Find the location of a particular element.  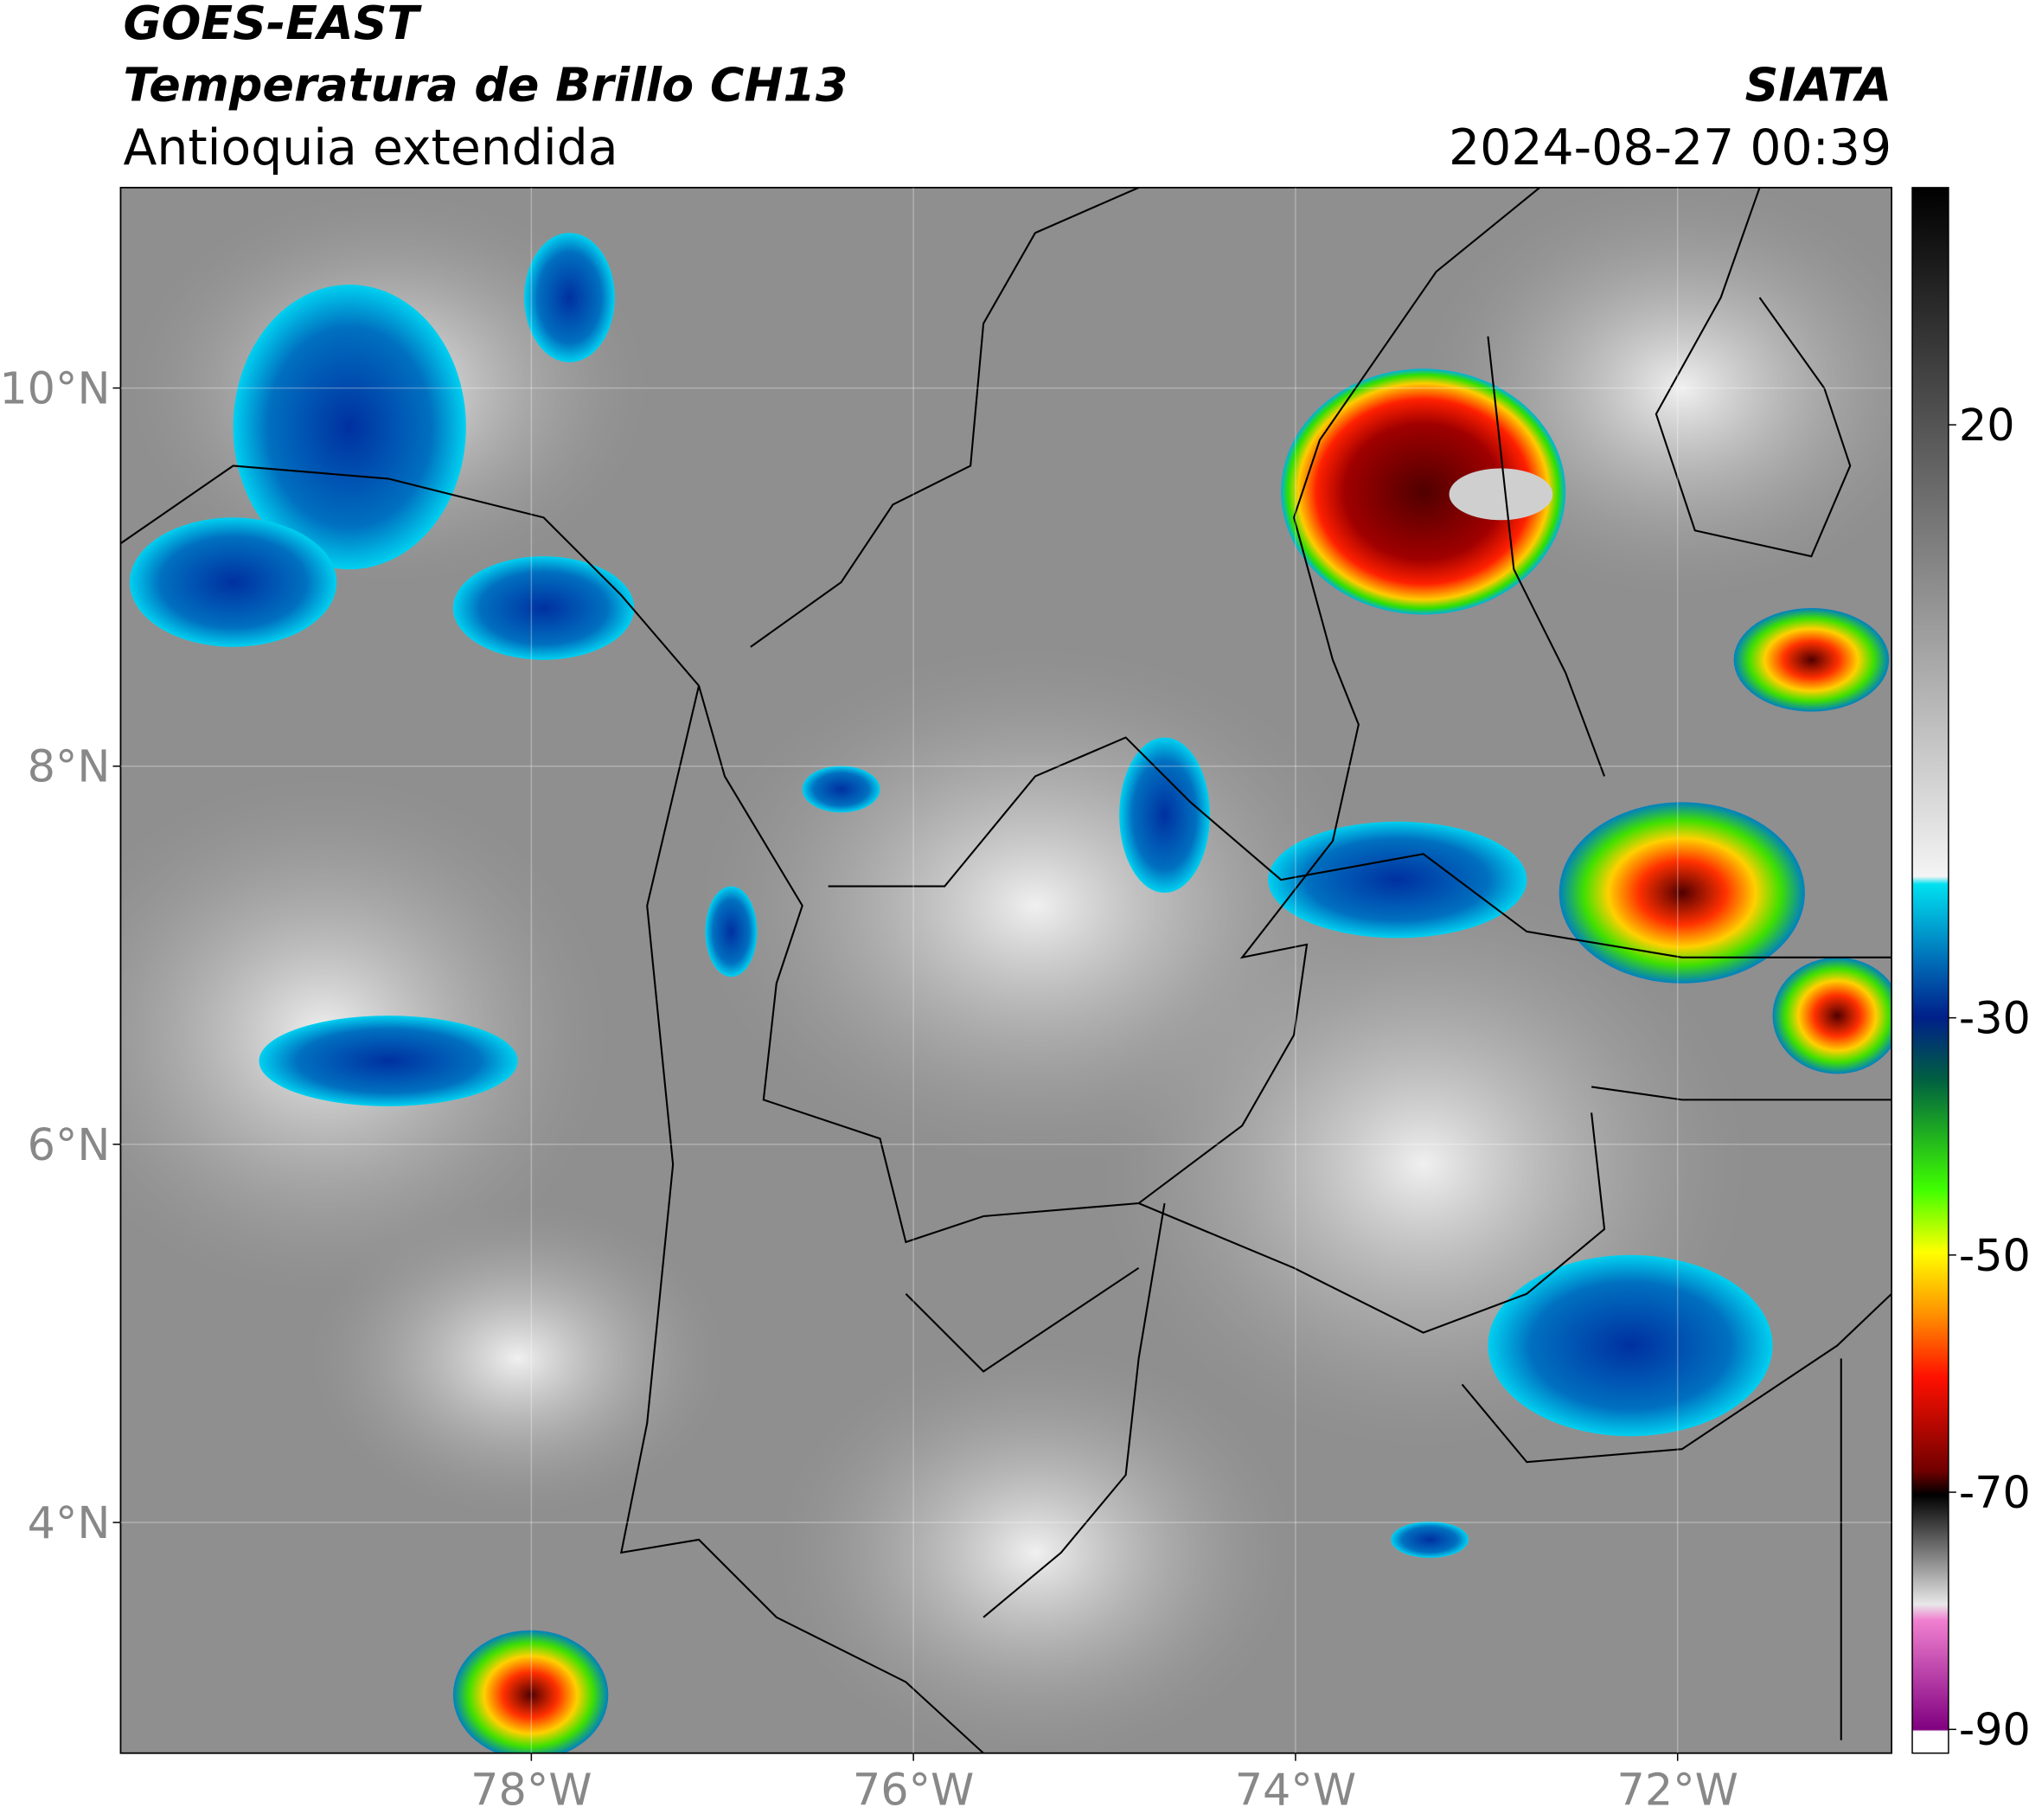

lon-label: 74°W is located at coordinates (1295, 1790).